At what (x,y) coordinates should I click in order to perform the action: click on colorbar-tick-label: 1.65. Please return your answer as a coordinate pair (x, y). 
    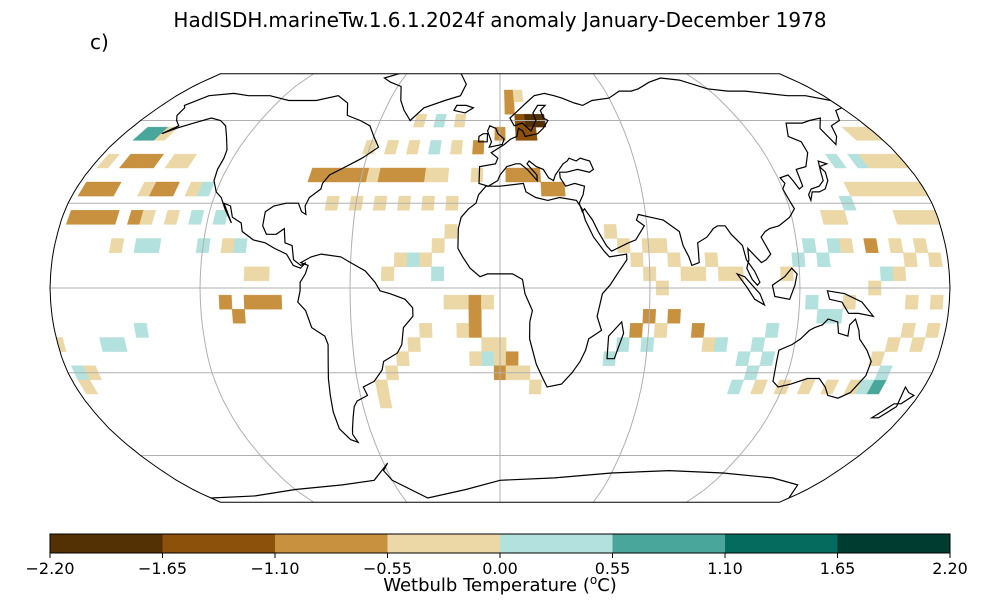
    Looking at the image, I should click on (838, 568).